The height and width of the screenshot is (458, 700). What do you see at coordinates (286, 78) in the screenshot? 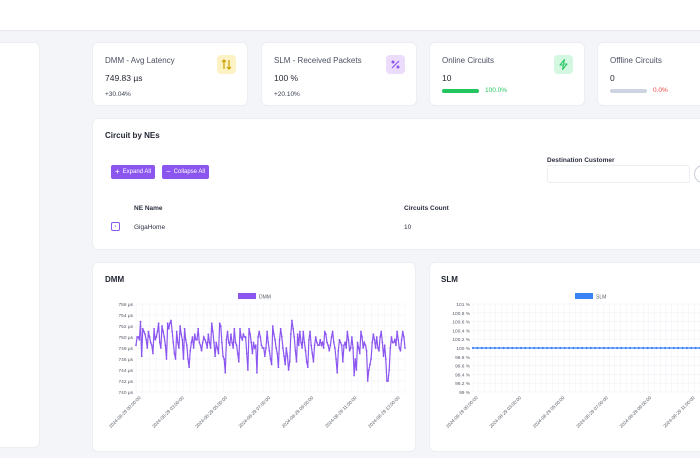
I see `kpi-value: 100 %` at bounding box center [286, 78].